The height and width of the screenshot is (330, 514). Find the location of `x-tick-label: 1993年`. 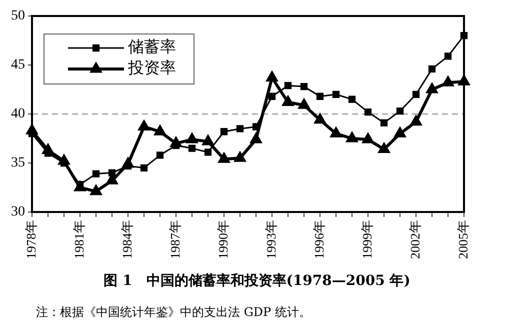

x-tick-label: 1993年 is located at coordinates (270, 239).